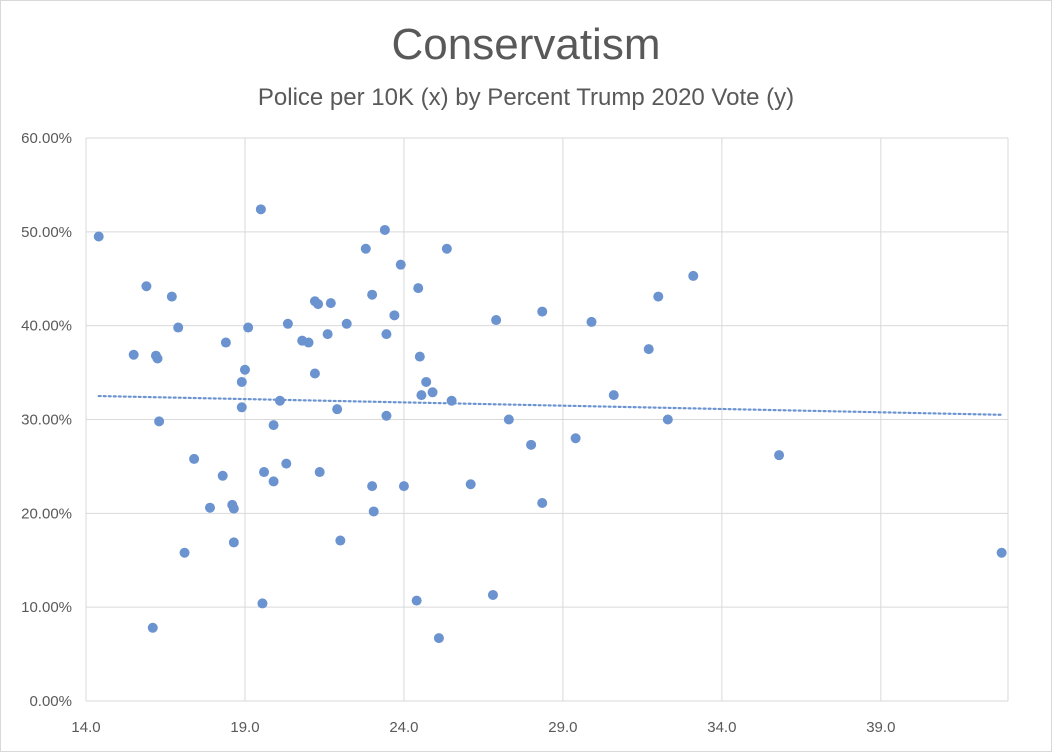  Describe the element at coordinates (46, 138) in the screenshot. I see `y-tick-label: 60.00%` at that location.